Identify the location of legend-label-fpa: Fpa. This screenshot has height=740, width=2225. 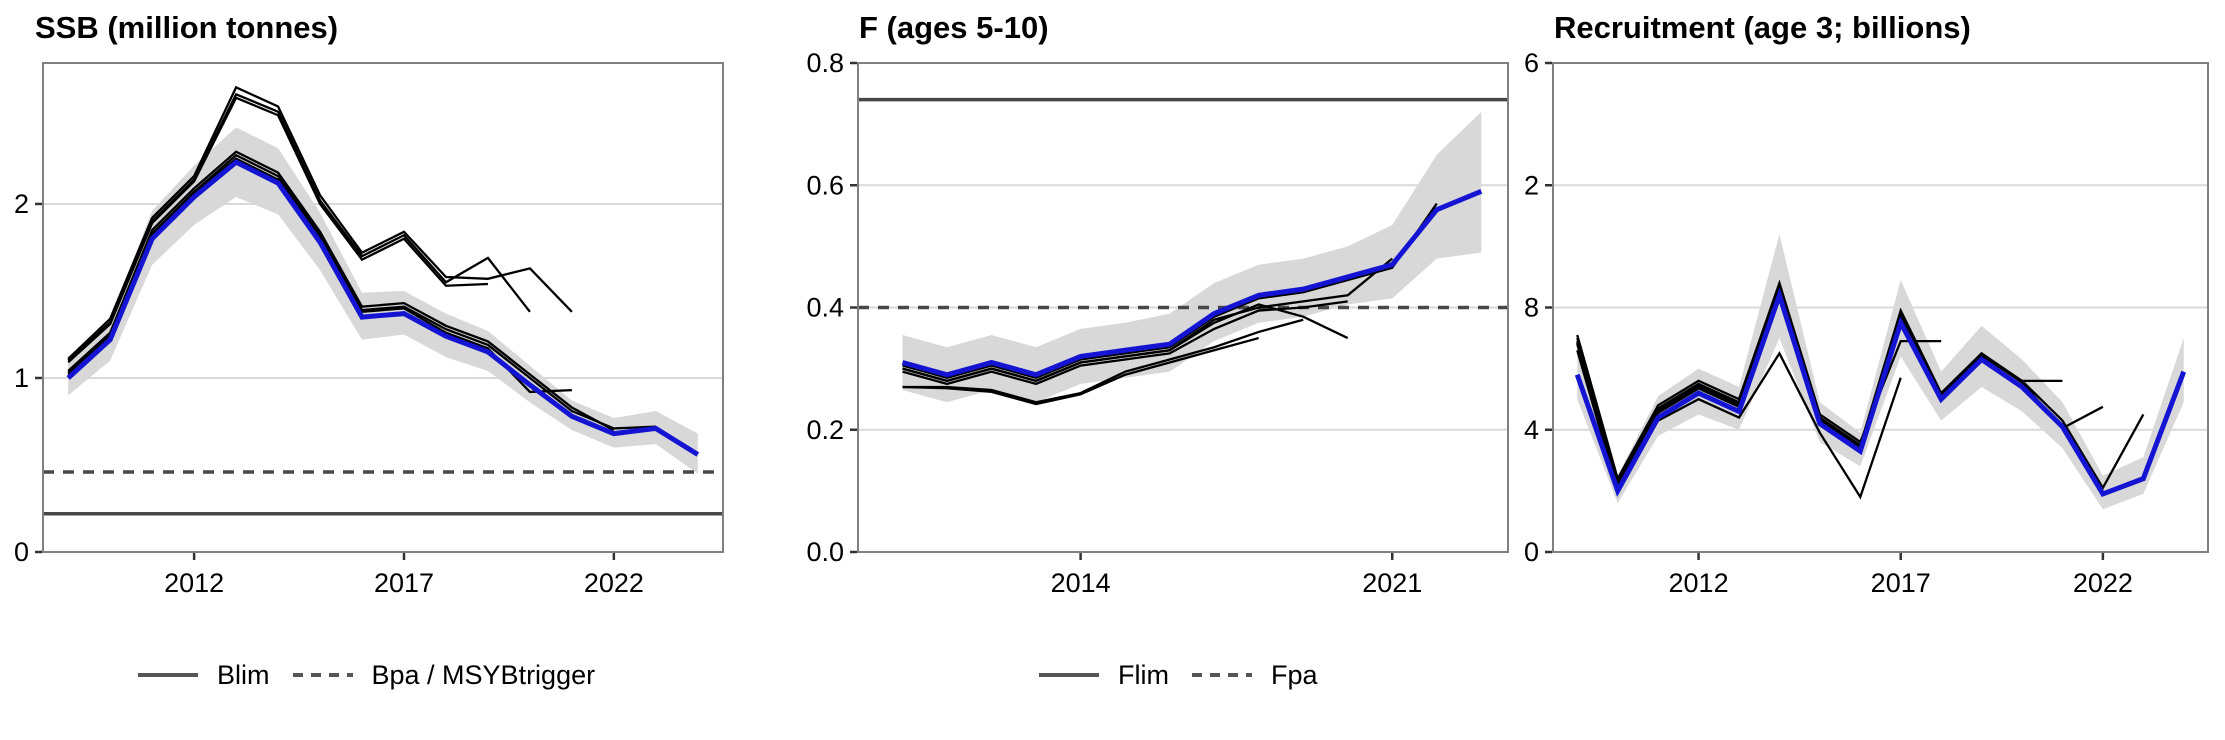
(1294, 674).